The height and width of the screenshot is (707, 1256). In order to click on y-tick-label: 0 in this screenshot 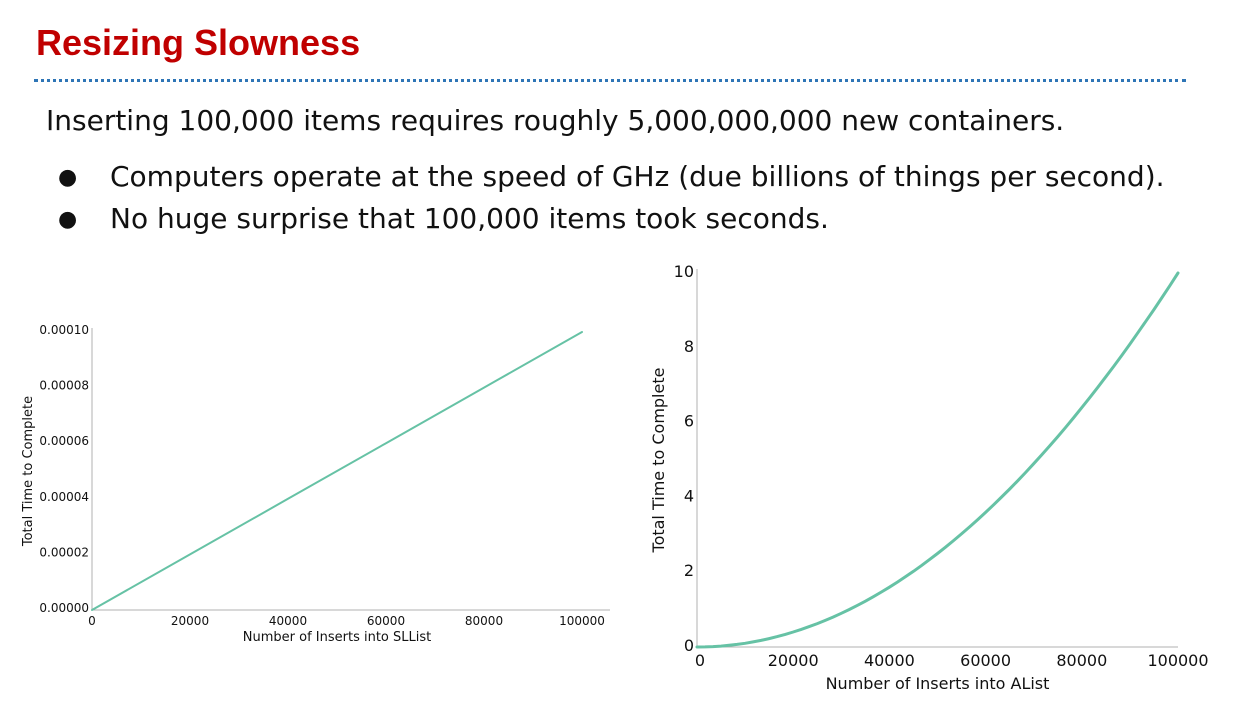, I will do `click(689, 645)`.